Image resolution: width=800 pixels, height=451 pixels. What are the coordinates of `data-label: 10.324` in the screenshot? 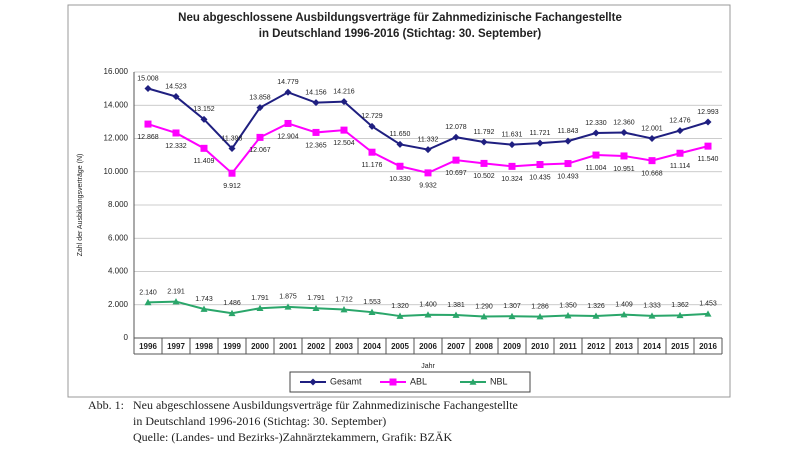 It's located at (512, 179).